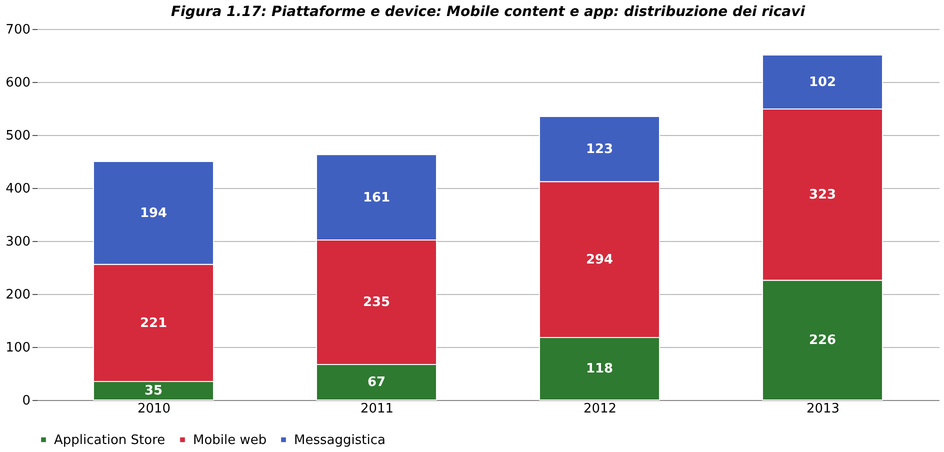 The image size is (944, 452). I want to click on y-tick-label: 500, so click(18, 136).